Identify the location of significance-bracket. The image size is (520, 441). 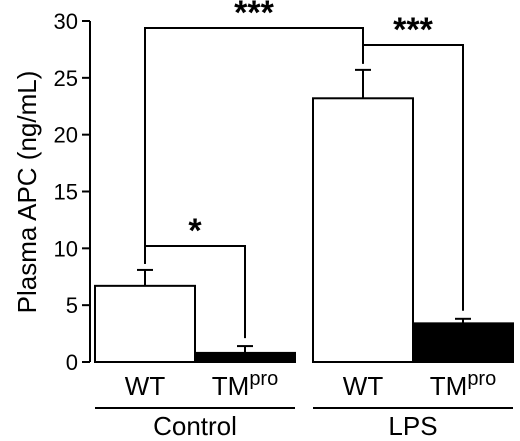
(413, 177).